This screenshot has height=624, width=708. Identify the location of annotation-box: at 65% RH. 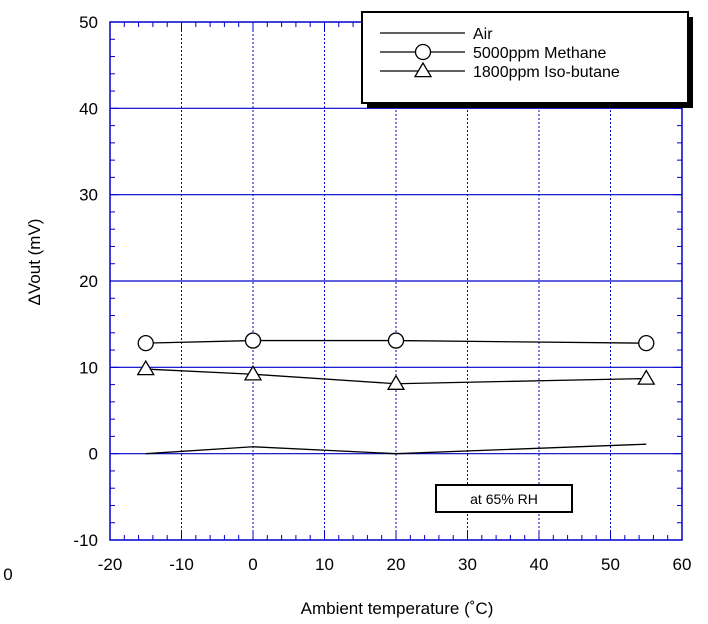
(504, 498).